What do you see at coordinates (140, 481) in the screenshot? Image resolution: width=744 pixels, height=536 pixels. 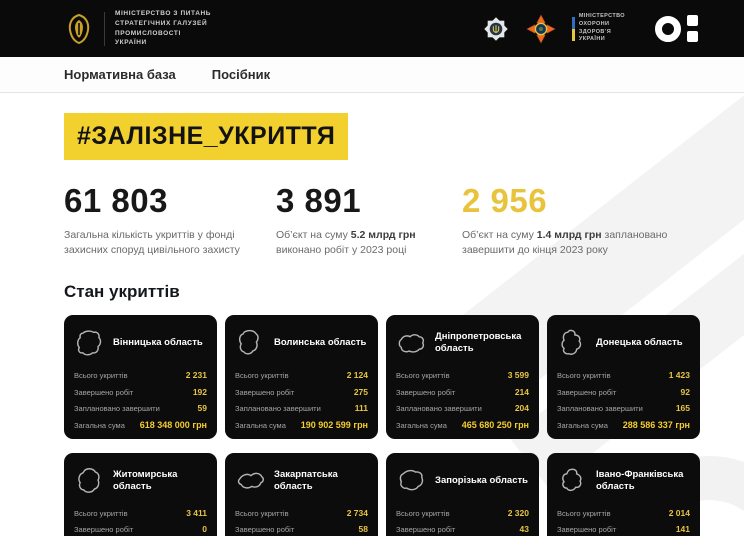 I see `region-card-header: Житомирська область` at bounding box center [140, 481].